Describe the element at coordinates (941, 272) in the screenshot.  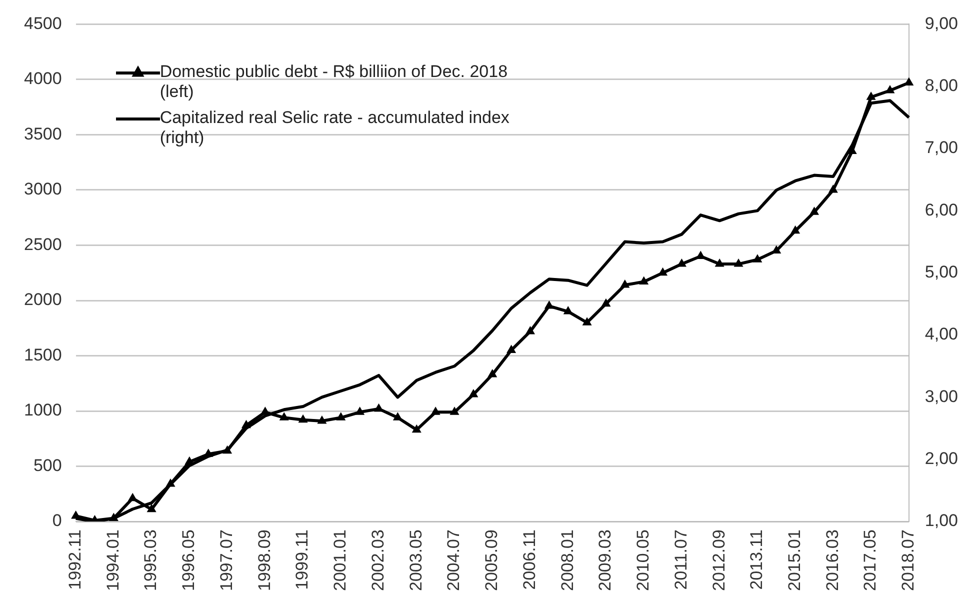
I see `y2-tick-label: 5,00` at that location.